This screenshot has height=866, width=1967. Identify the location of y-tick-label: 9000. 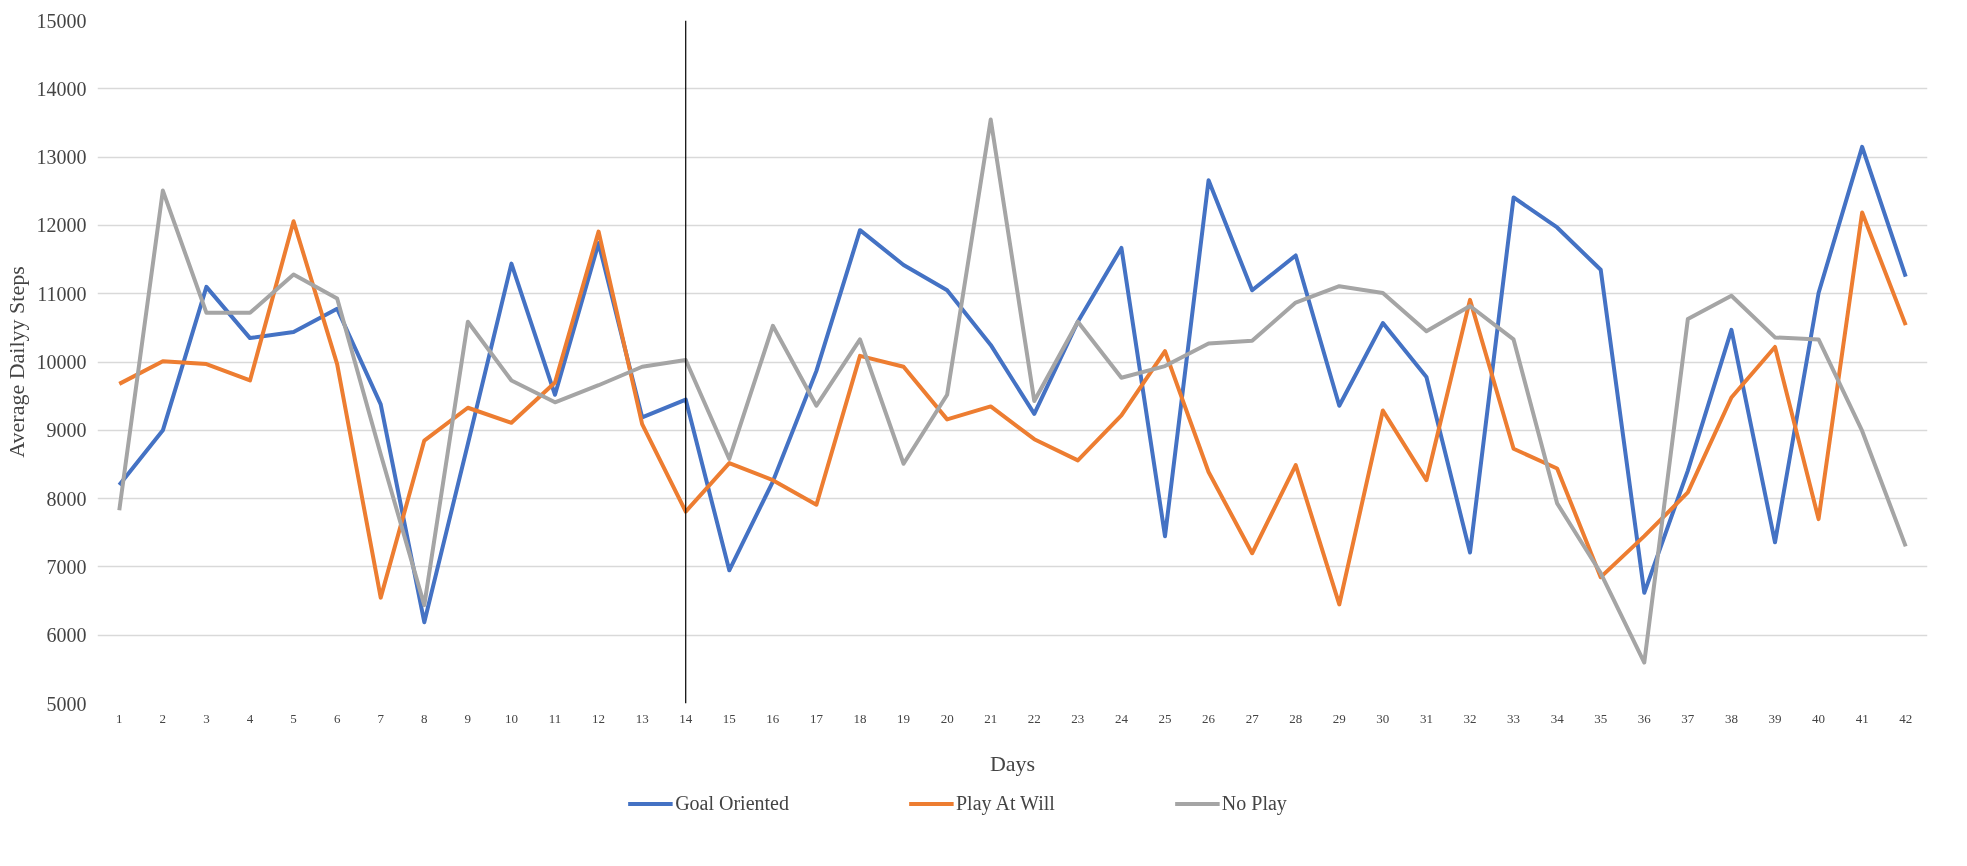
(66, 430).